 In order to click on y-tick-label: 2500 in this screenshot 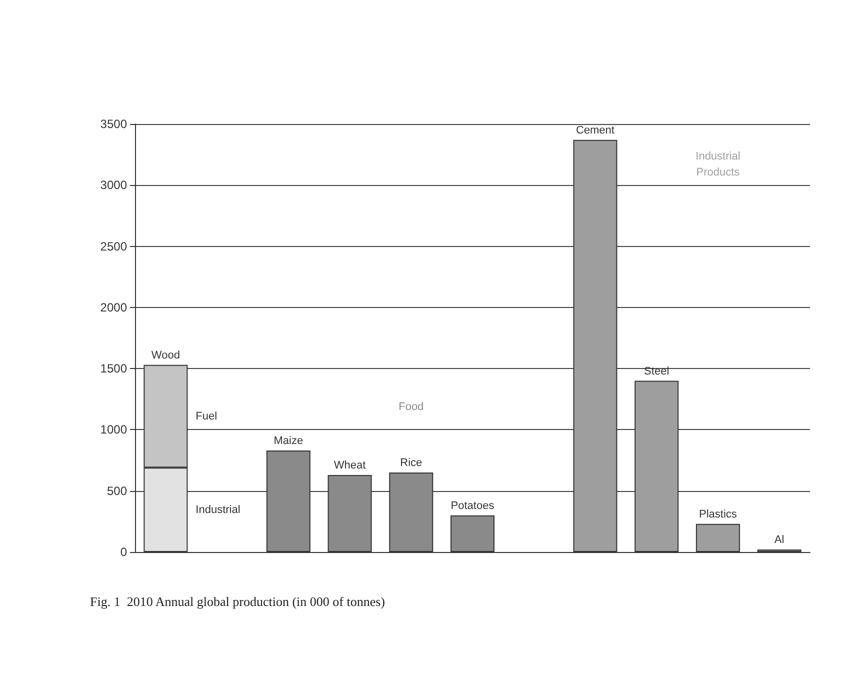, I will do `click(114, 246)`.